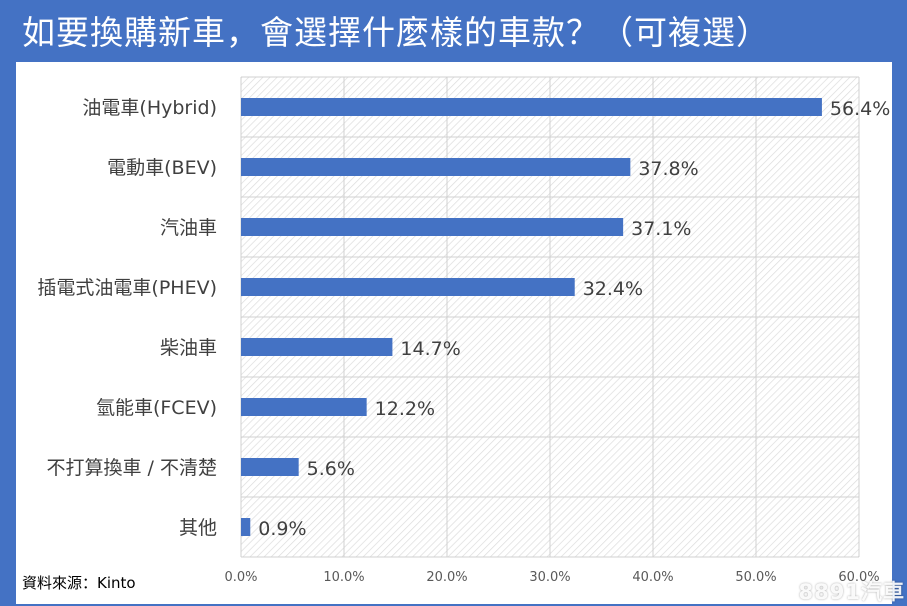 Image resolution: width=907 pixels, height=606 pixels. Describe the element at coordinates (668, 169) in the screenshot. I see `value-label: 37.8%` at that location.